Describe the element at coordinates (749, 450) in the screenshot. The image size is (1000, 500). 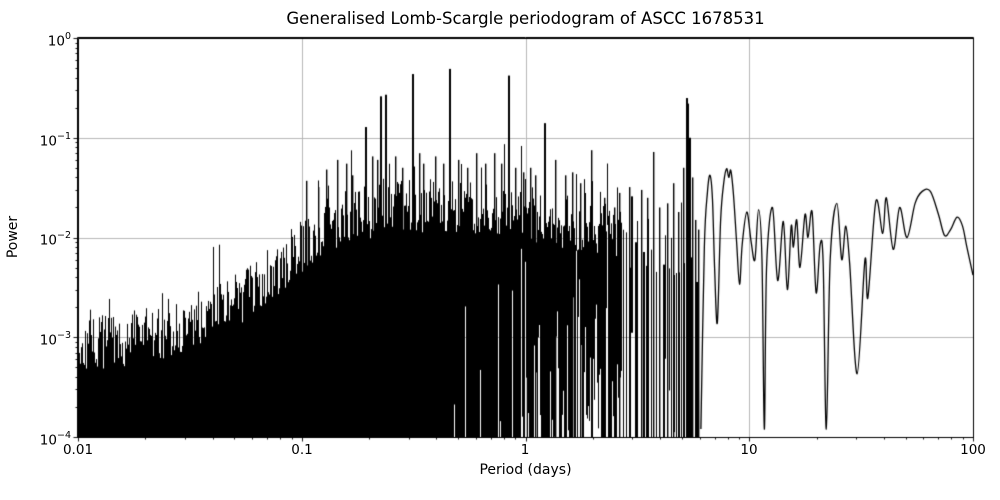
I see `x-tick-label-10: 10` at that location.